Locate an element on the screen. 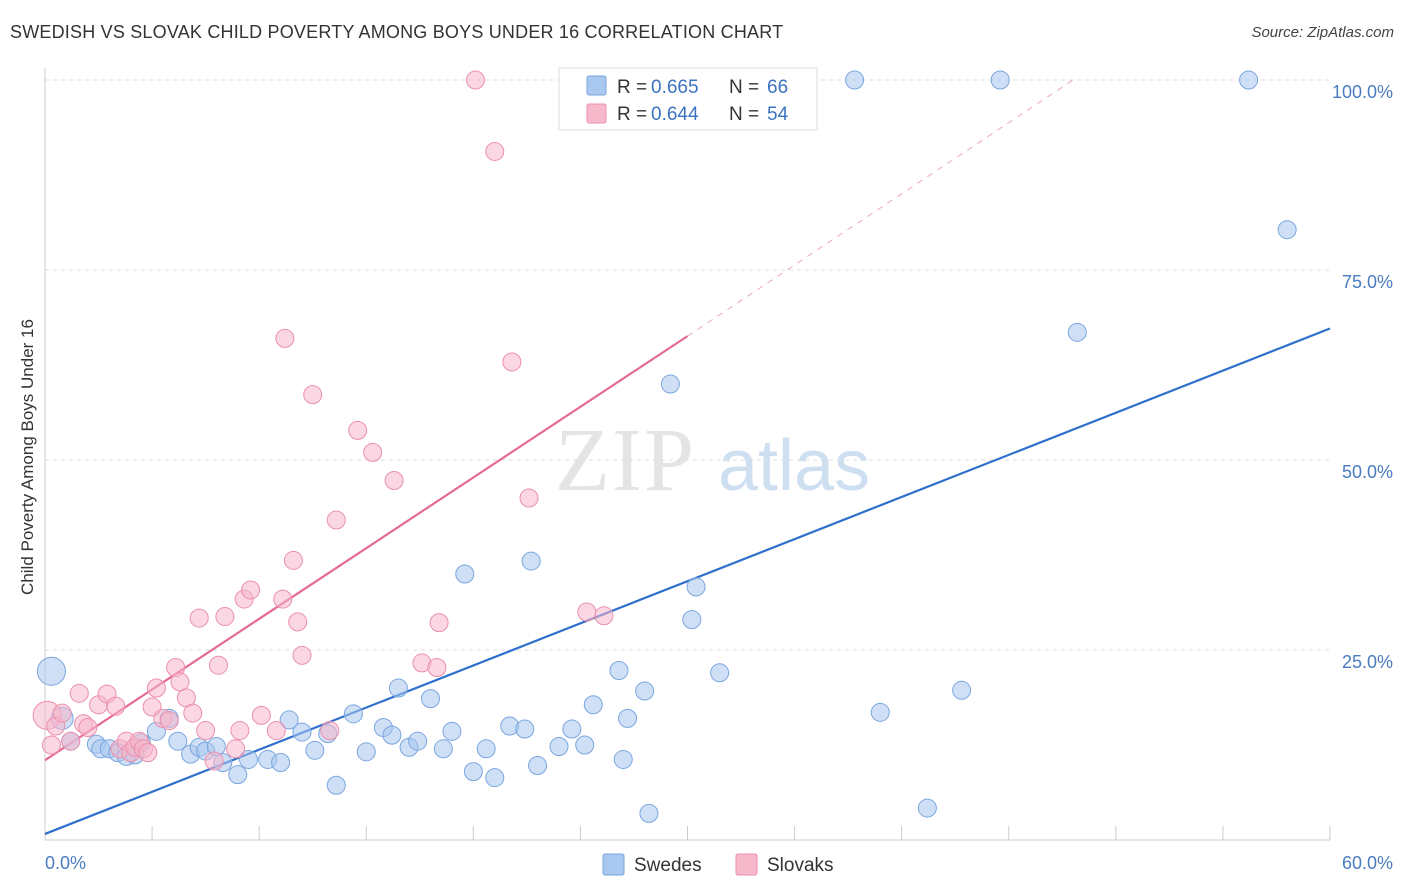  legend-r-value-2: 0.644 is located at coordinates (675, 114).